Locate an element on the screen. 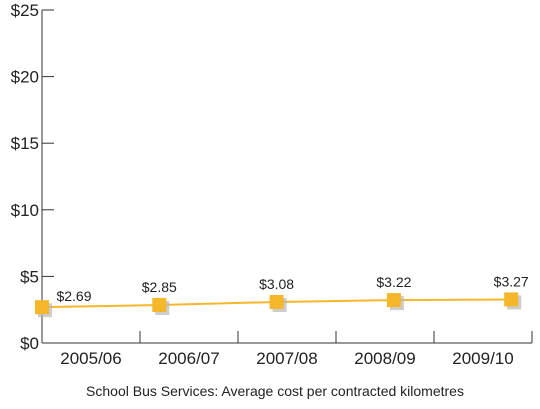 This screenshot has width=540, height=409. x-tick-label: 2006/07 is located at coordinates (188, 358).